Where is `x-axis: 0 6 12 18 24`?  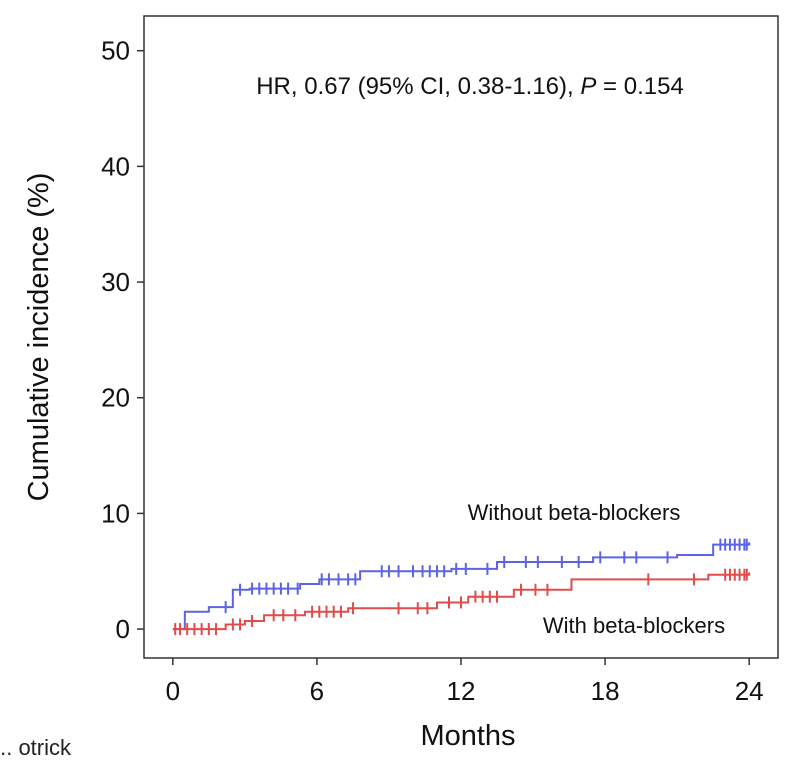 x-axis: 0 6 12 18 24 is located at coordinates (465, 682).